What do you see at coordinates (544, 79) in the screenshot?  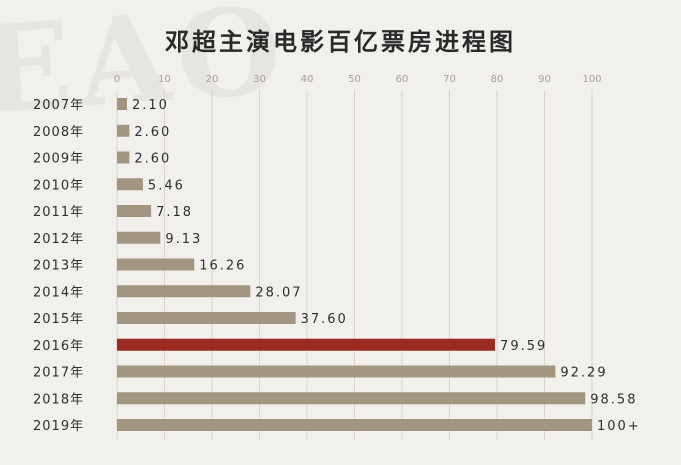 I see `x-tick-label: 90` at bounding box center [544, 79].